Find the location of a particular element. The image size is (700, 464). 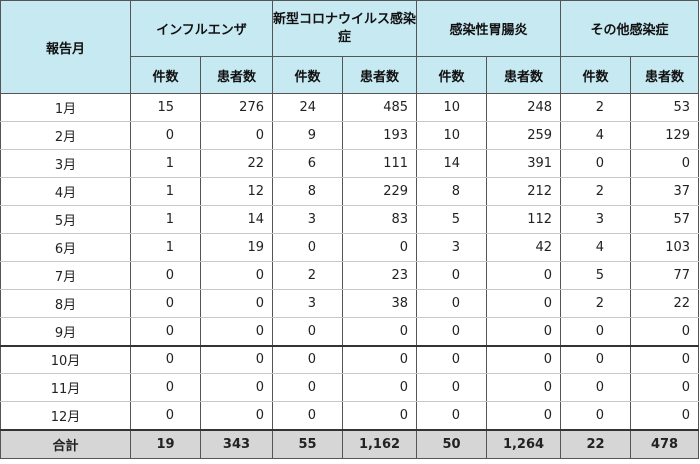

month-cell: 8月 is located at coordinates (65, 303).